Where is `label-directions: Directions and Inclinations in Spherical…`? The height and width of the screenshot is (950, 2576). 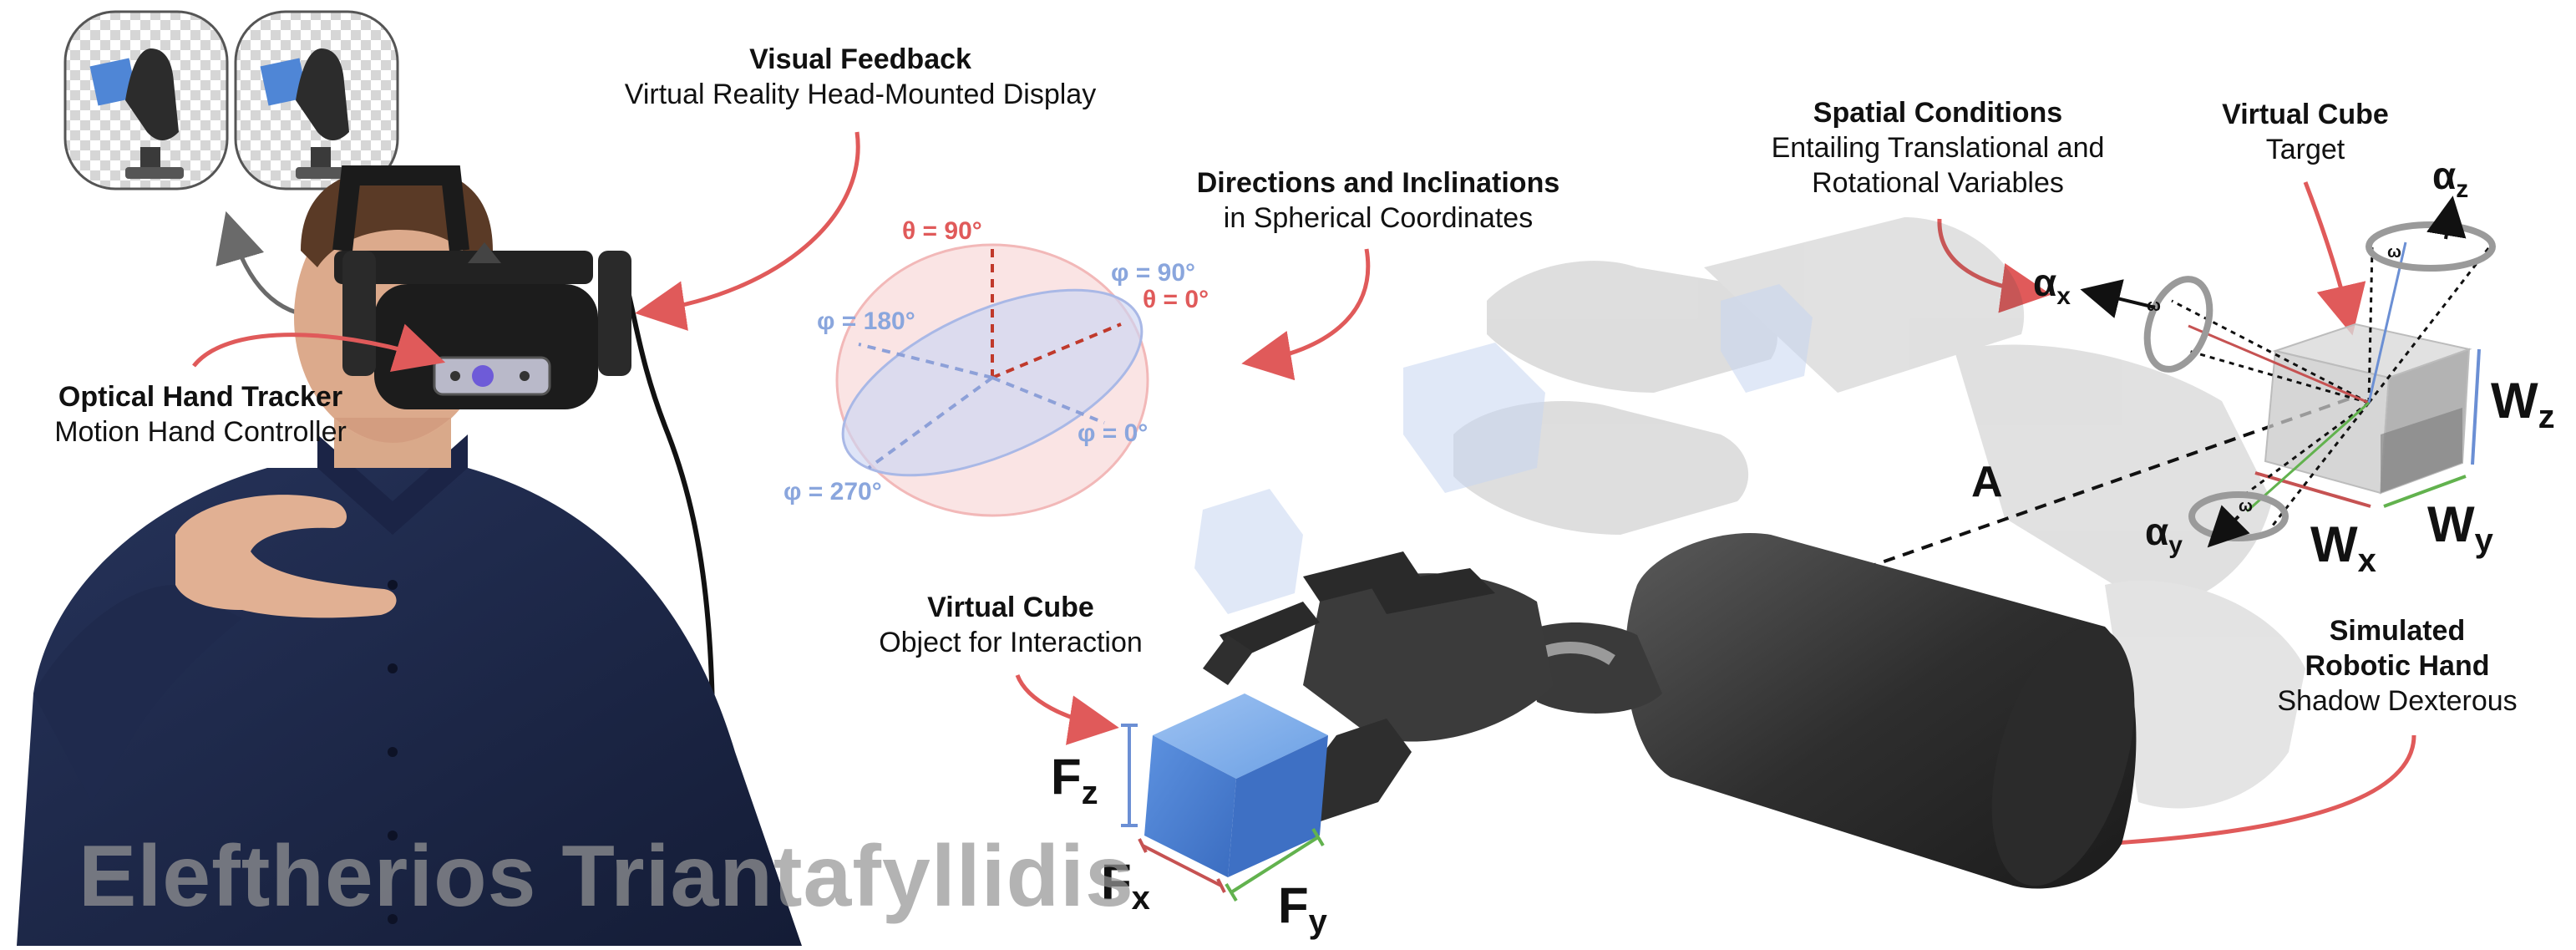 label-directions: Directions and Inclinations in Spherical… is located at coordinates (1378, 200).